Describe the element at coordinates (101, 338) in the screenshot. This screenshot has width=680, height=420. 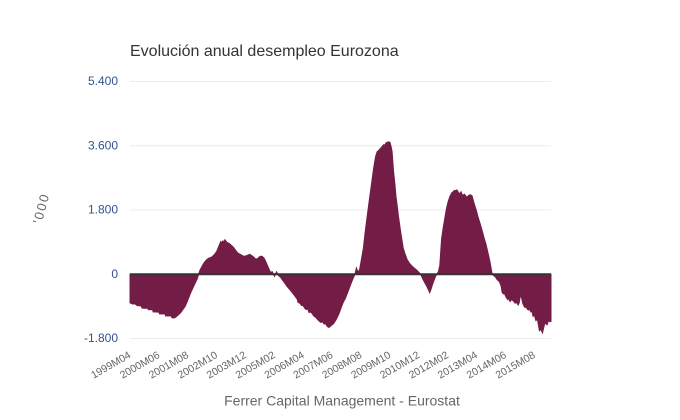
I see `svg-text: -1.800` at that location.